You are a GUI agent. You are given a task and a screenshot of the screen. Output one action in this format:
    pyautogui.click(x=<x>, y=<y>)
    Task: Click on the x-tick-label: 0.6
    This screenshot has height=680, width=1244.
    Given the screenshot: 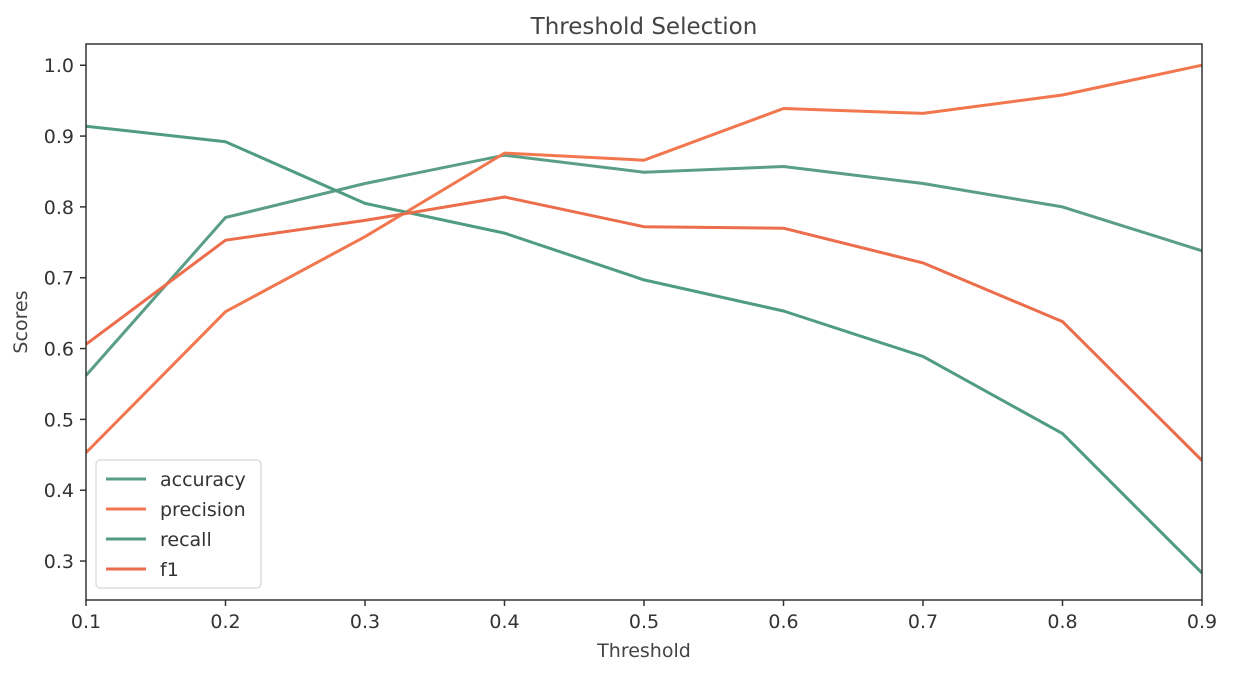 What is the action you would take?
    pyautogui.click(x=783, y=622)
    